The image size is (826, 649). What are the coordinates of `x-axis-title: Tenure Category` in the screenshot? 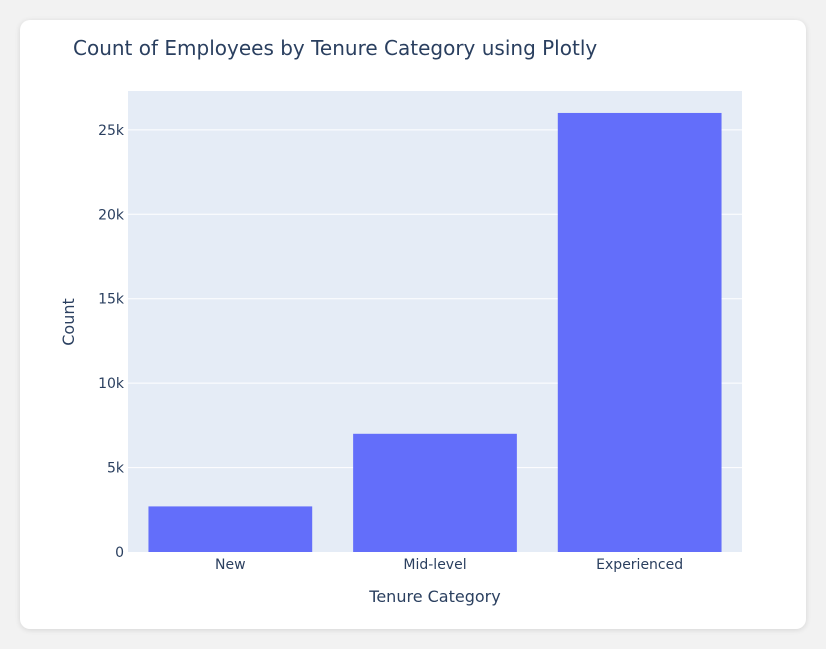 It's located at (434, 596).